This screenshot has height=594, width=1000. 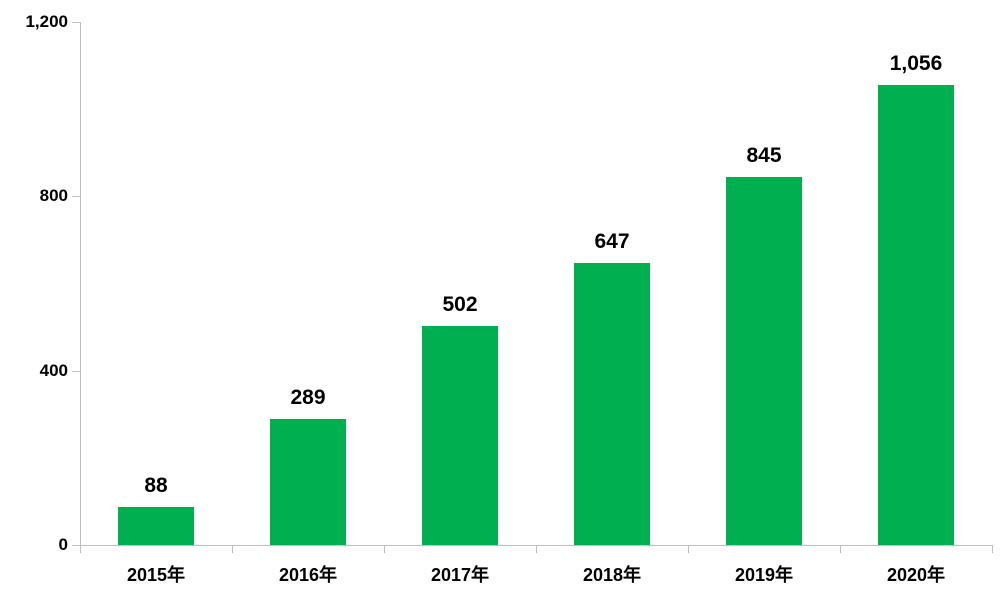 What do you see at coordinates (308, 397) in the screenshot?
I see `bar-value-label: 289` at bounding box center [308, 397].